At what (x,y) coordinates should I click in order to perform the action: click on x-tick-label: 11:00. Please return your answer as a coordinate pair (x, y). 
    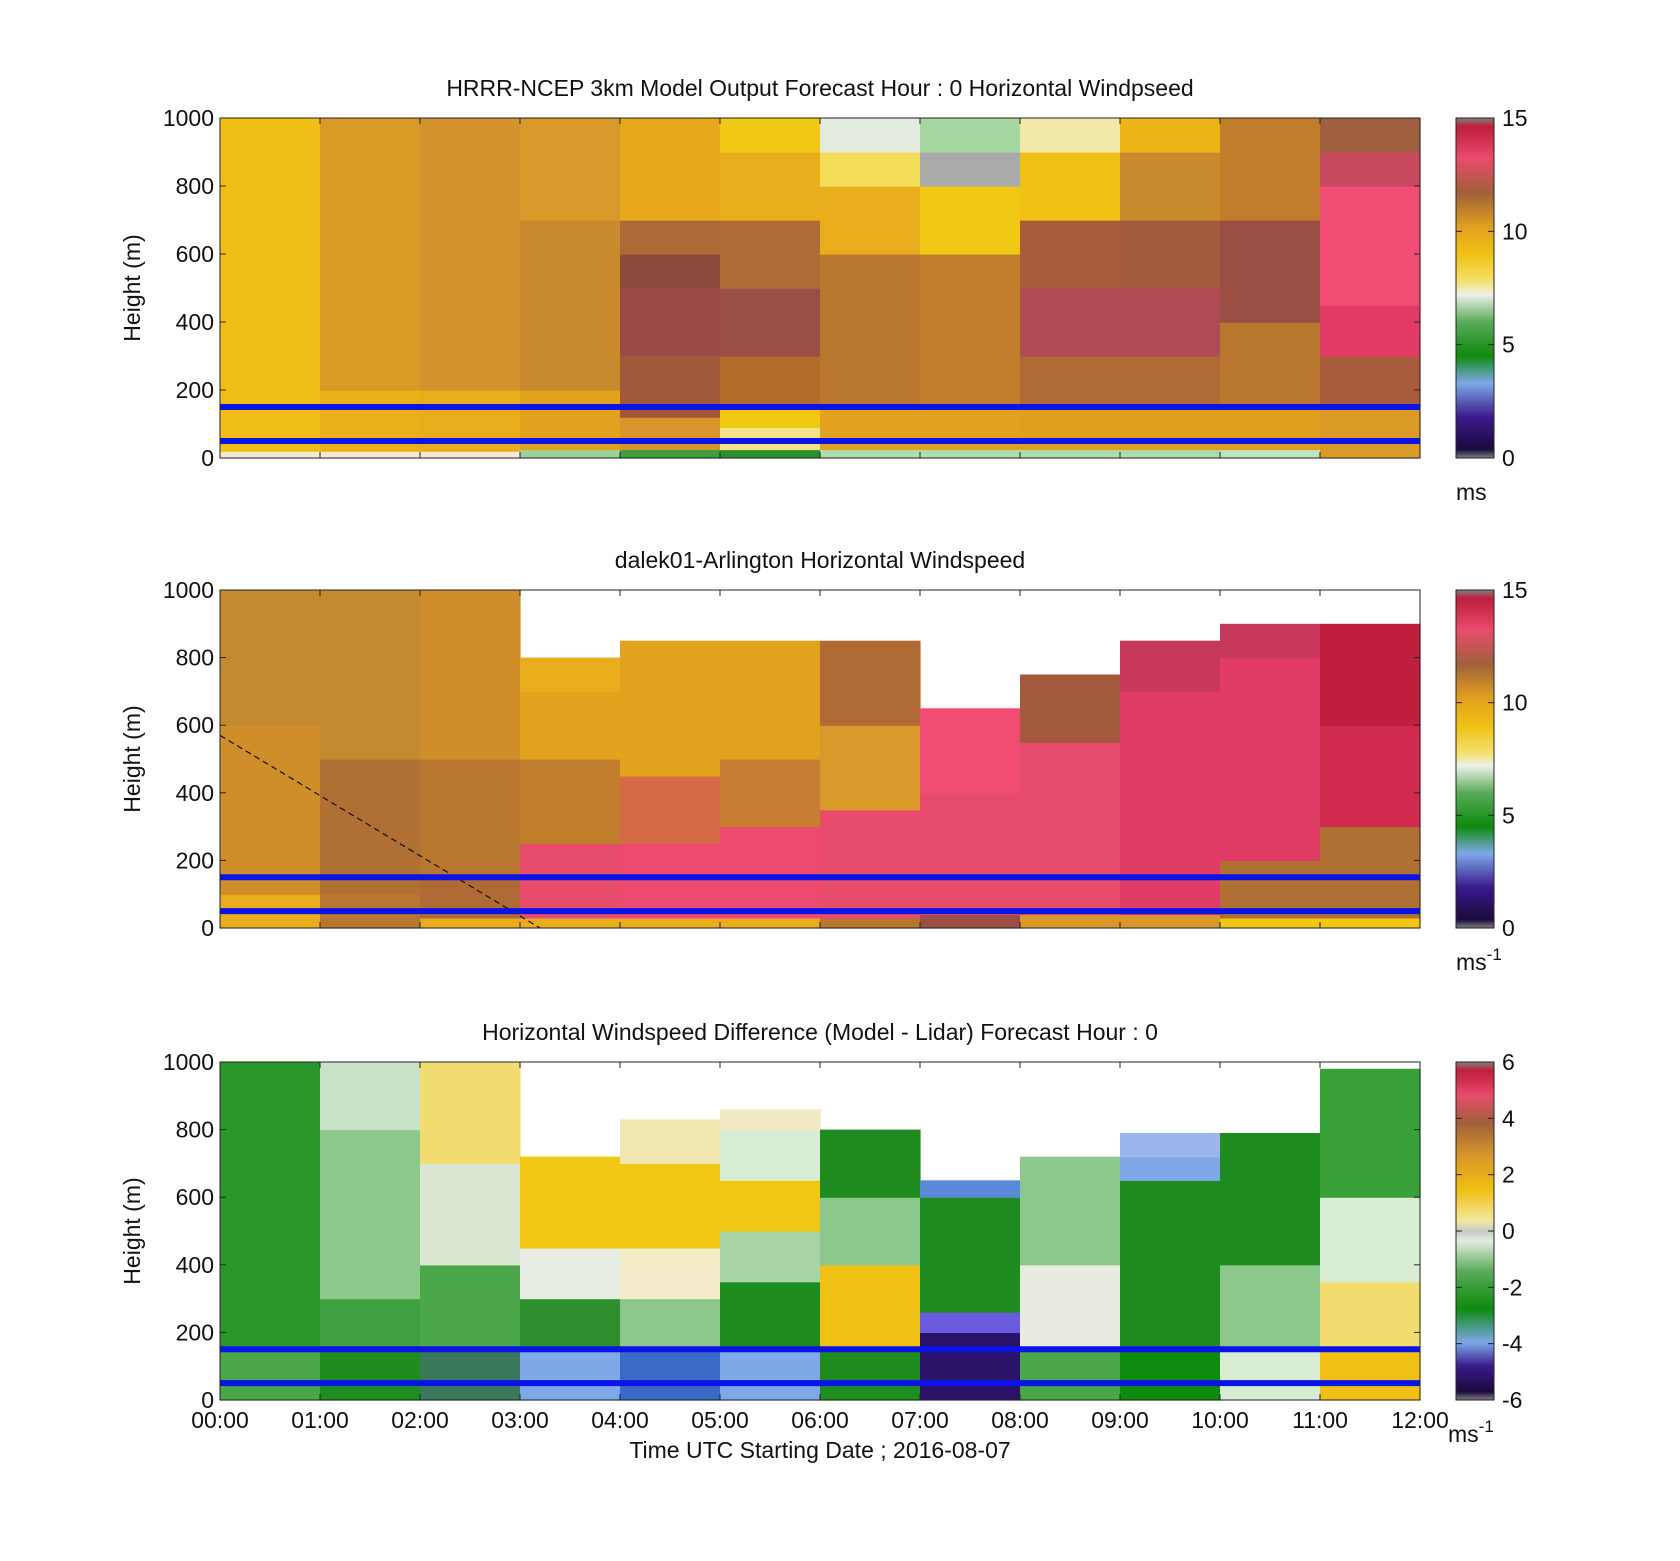
    Looking at the image, I should click on (1320, 1420).